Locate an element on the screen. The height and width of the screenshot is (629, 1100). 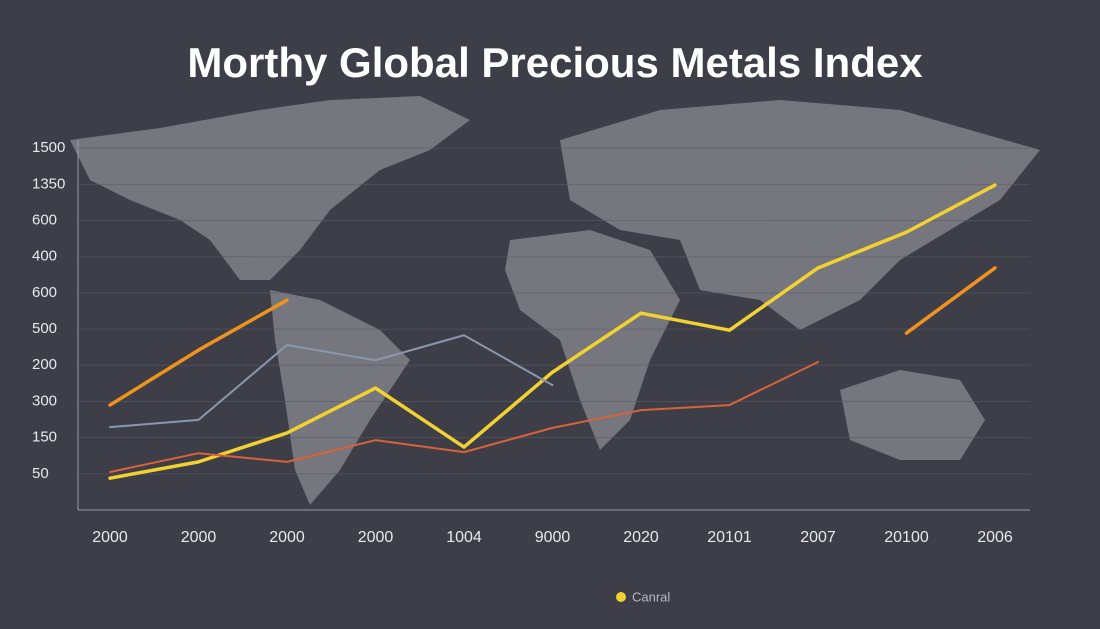
x-tick-label: 20100 is located at coordinates (906, 537).